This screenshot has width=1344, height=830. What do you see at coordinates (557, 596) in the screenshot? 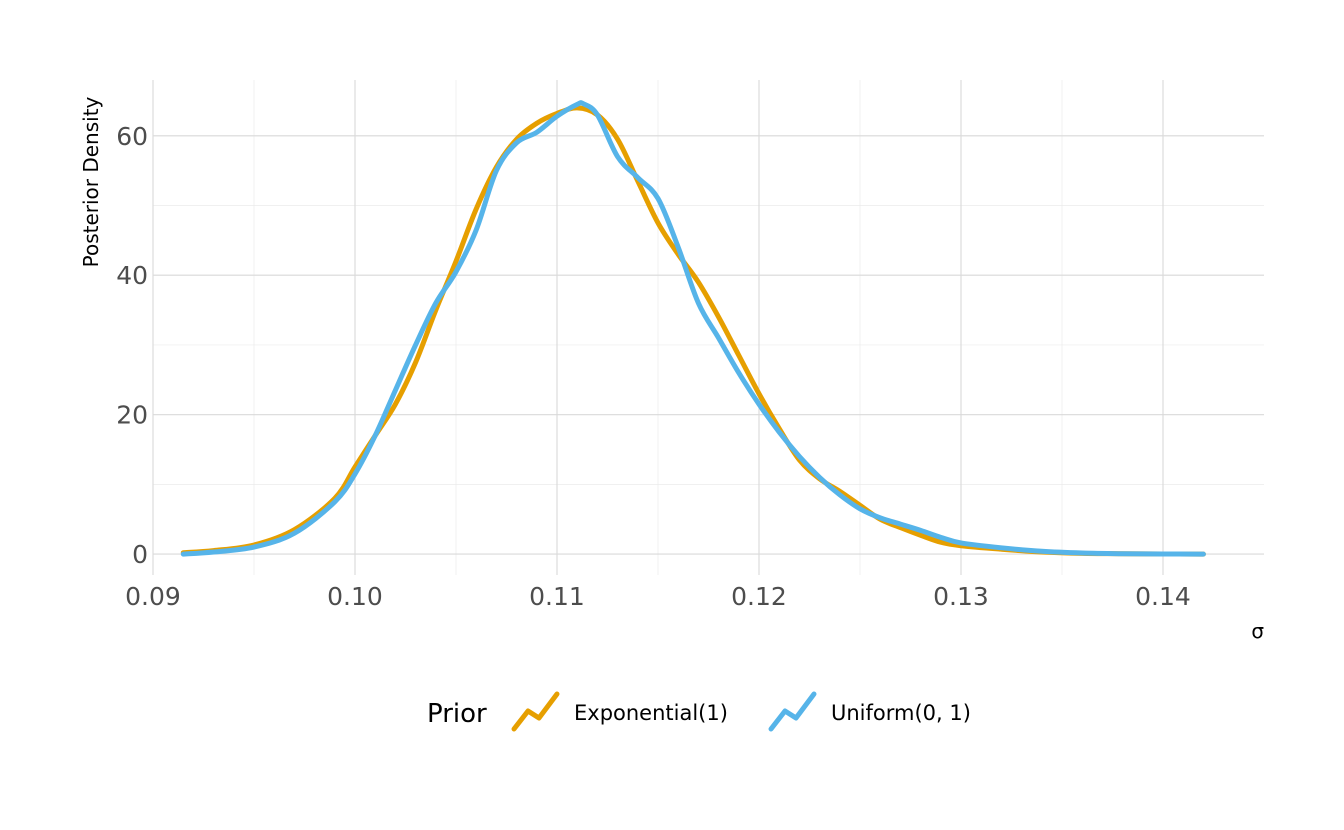
I see `x-tick-label: 0.11` at bounding box center [557, 596].